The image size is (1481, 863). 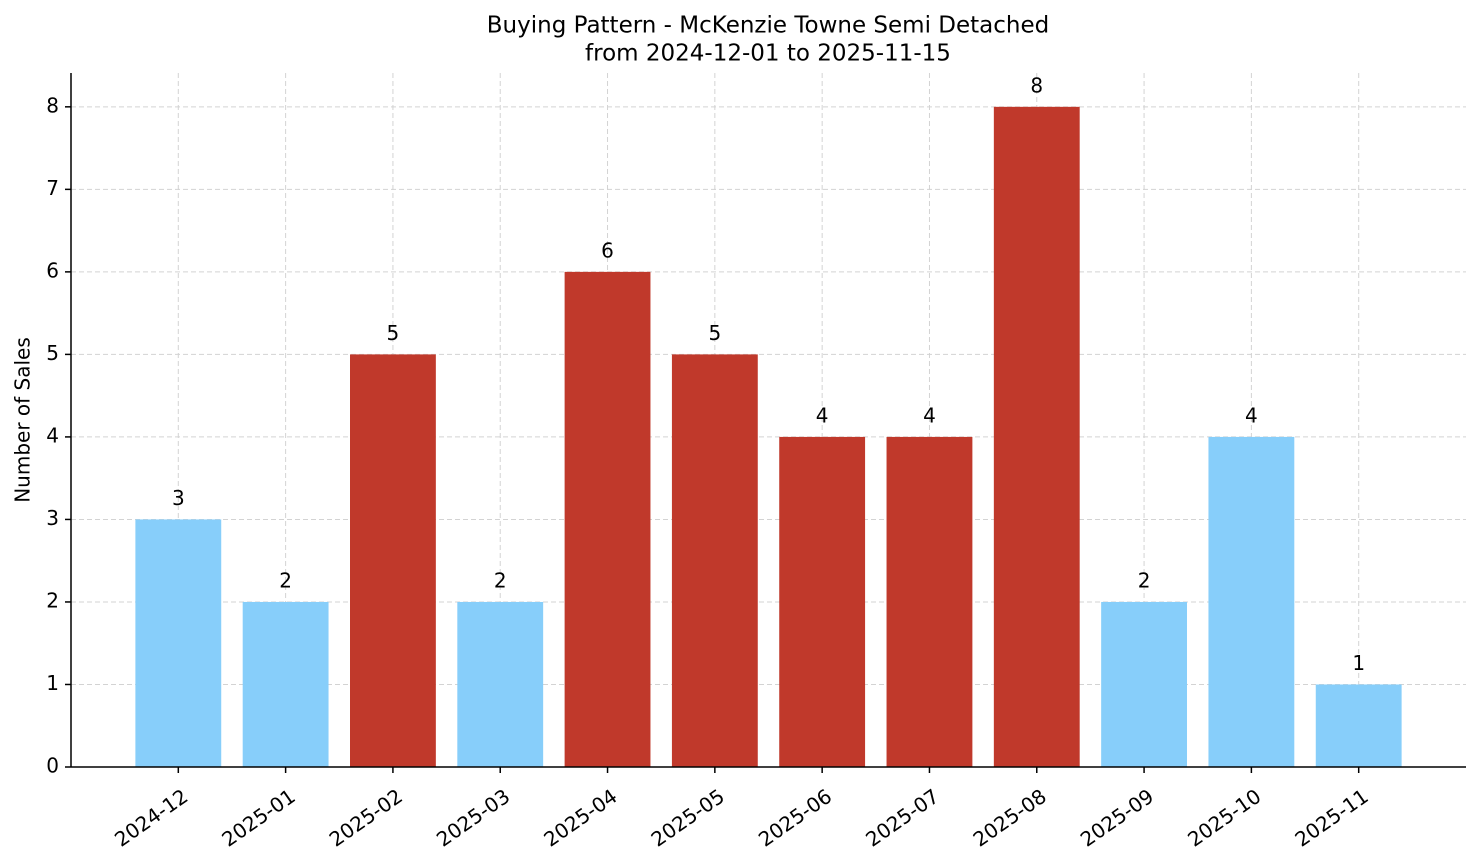 I want to click on x-tick-label: 2025-09, so click(x=1117, y=818).